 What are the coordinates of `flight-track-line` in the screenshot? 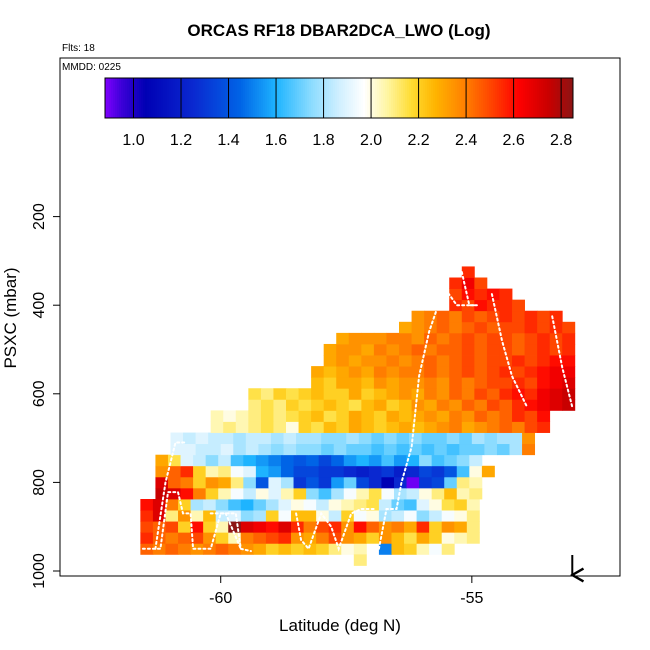 It's located at (562, 362).